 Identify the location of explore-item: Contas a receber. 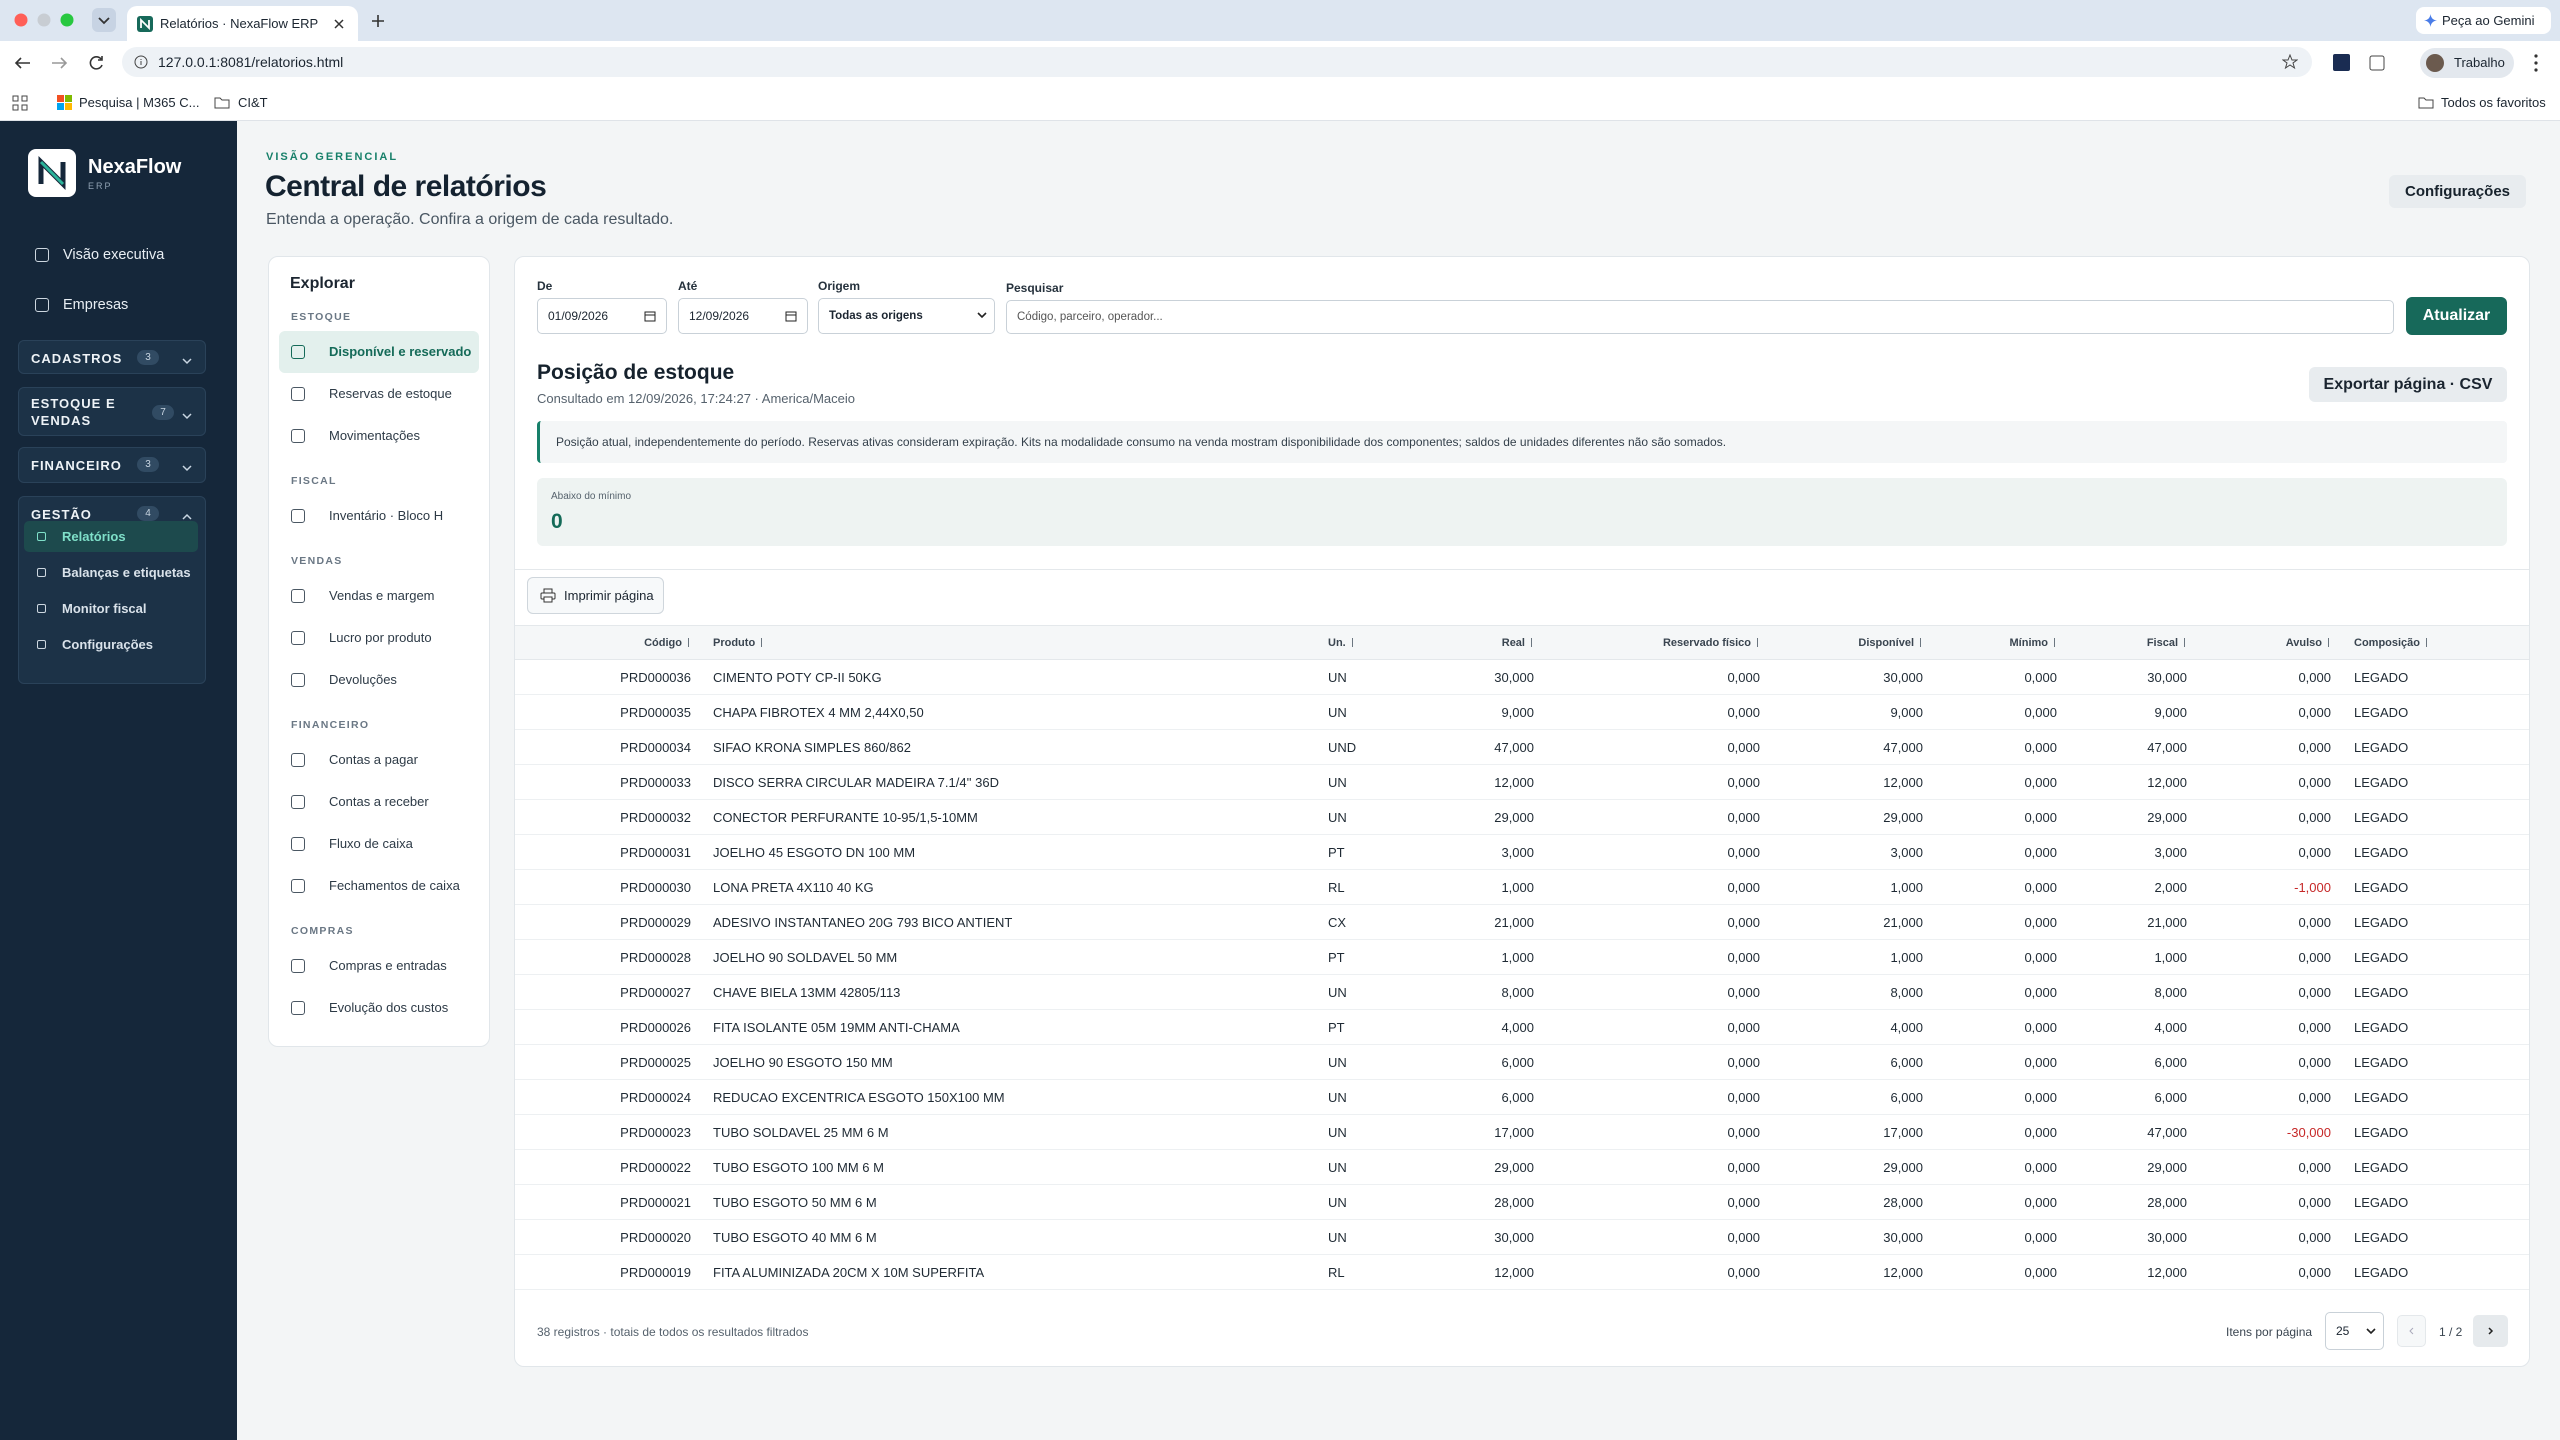
(379, 802).